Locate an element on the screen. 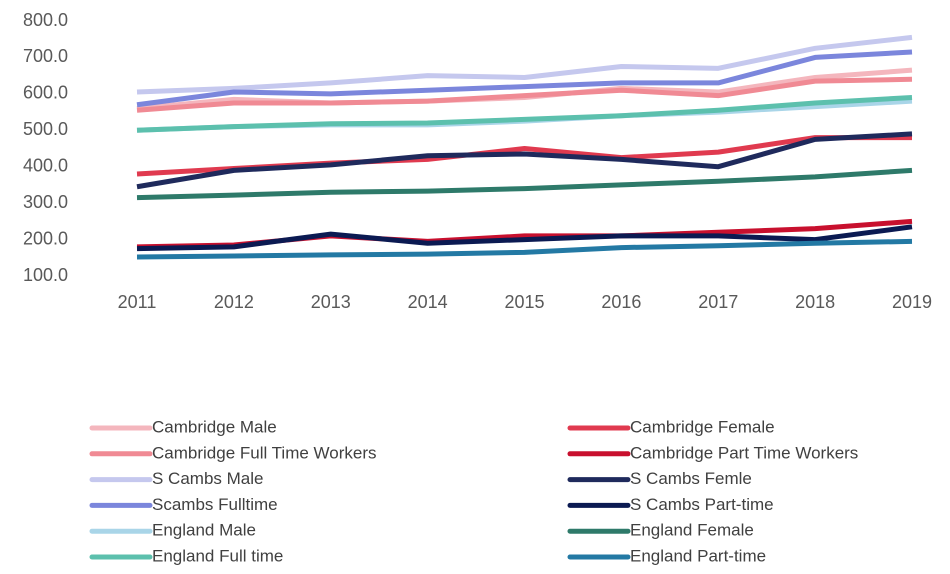 This screenshot has width=950, height=574. legend-label: England Male is located at coordinates (204, 530).